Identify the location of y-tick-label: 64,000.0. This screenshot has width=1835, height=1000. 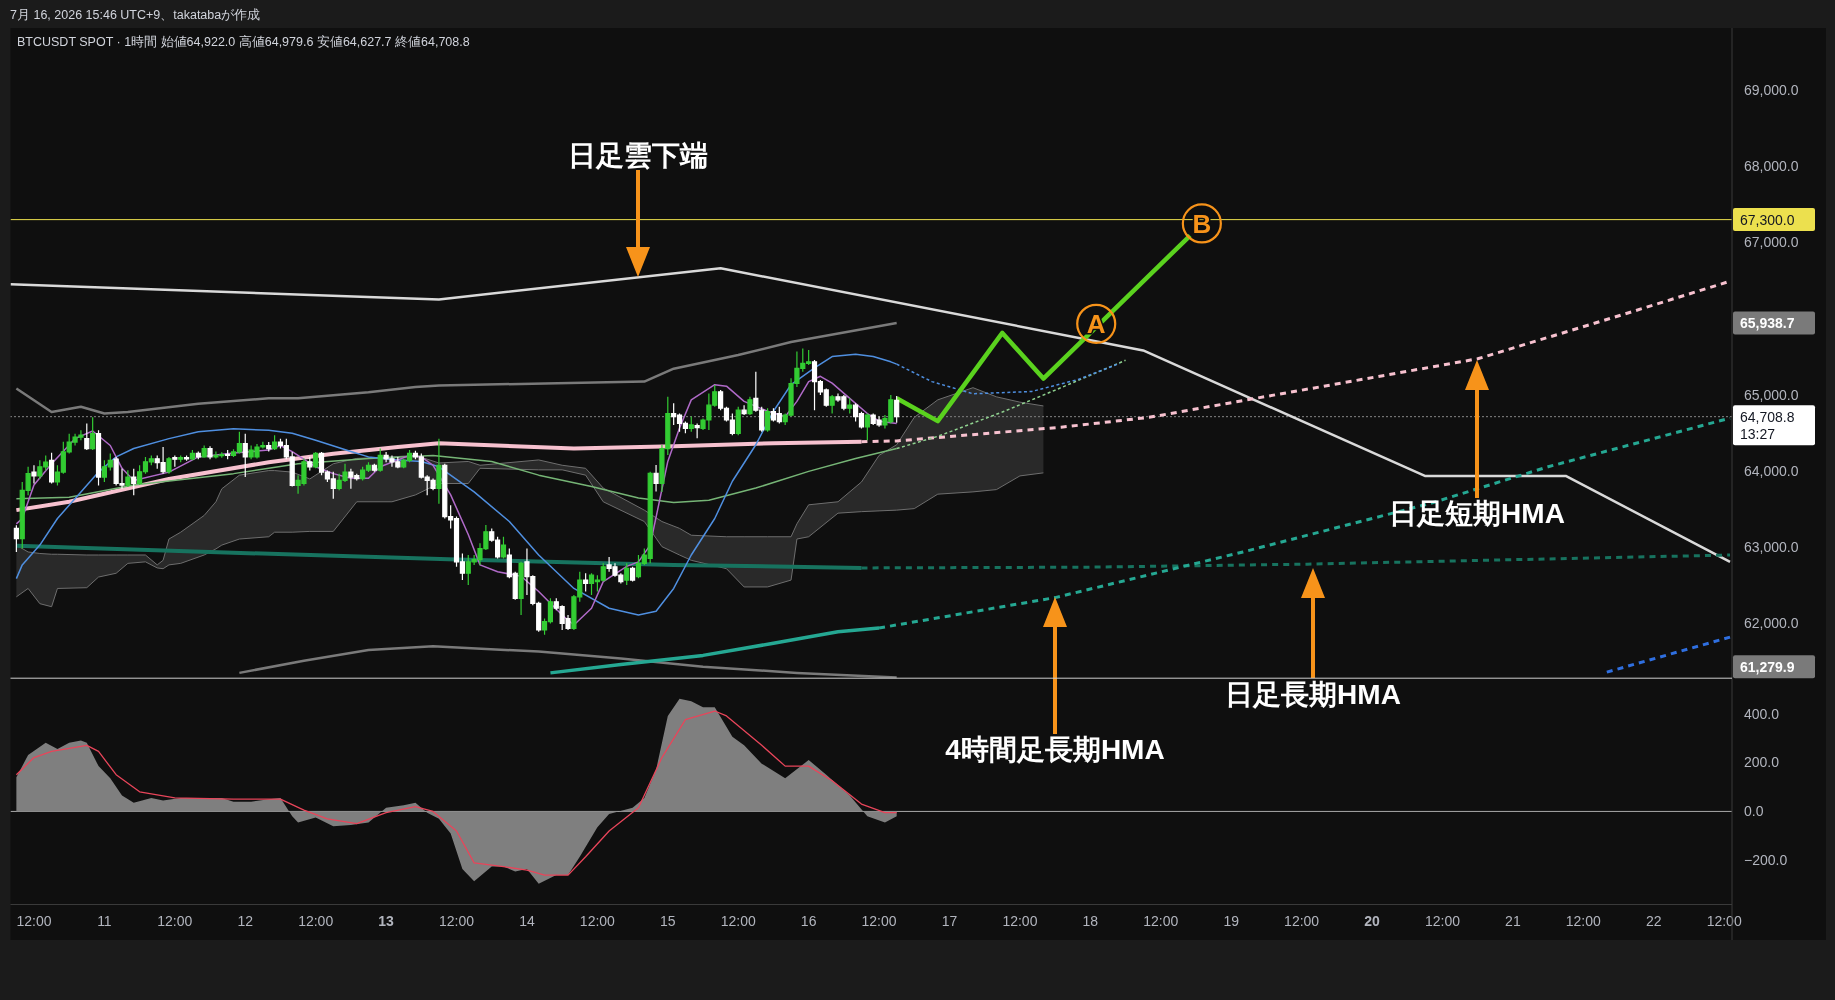
(1771, 470).